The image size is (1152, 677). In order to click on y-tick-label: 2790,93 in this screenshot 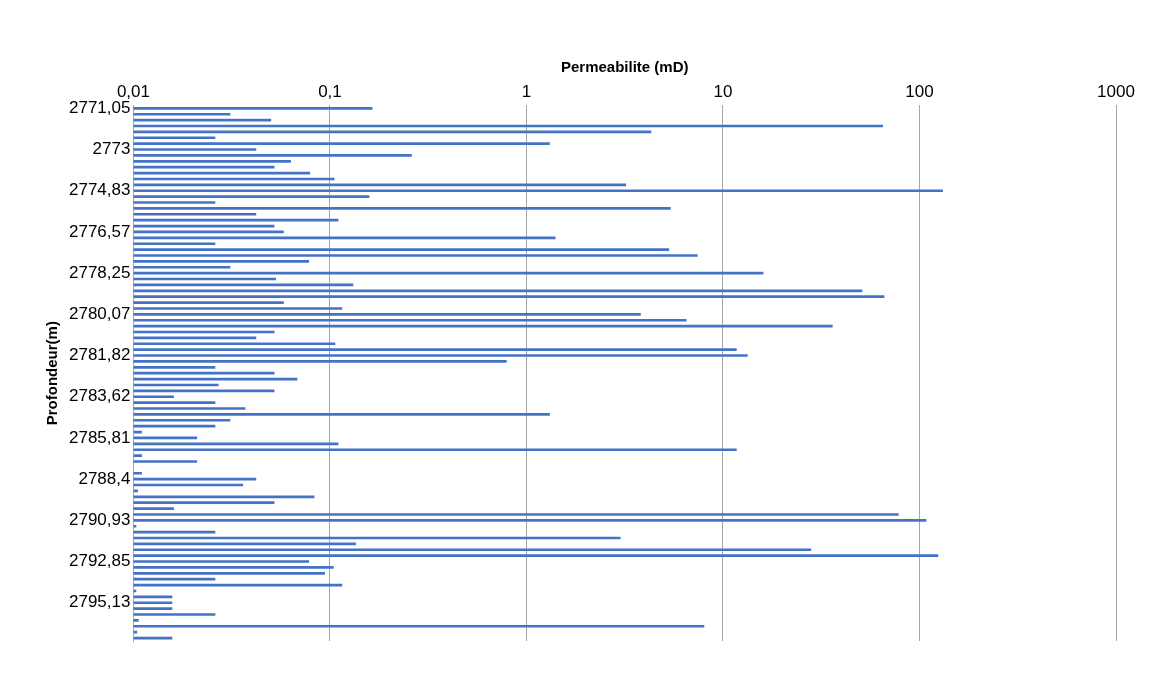, I will do `click(100, 520)`.